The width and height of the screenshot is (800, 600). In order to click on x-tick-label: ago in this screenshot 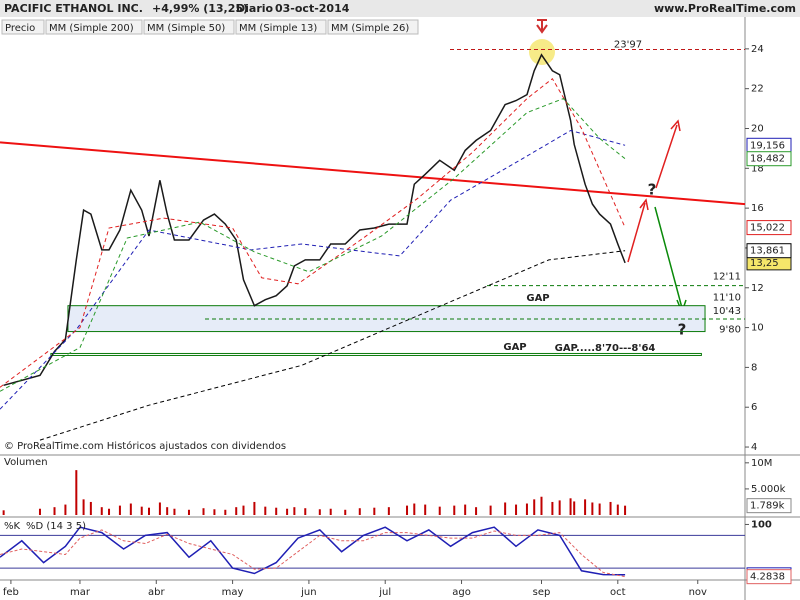, I will do `click(461, 592)`.